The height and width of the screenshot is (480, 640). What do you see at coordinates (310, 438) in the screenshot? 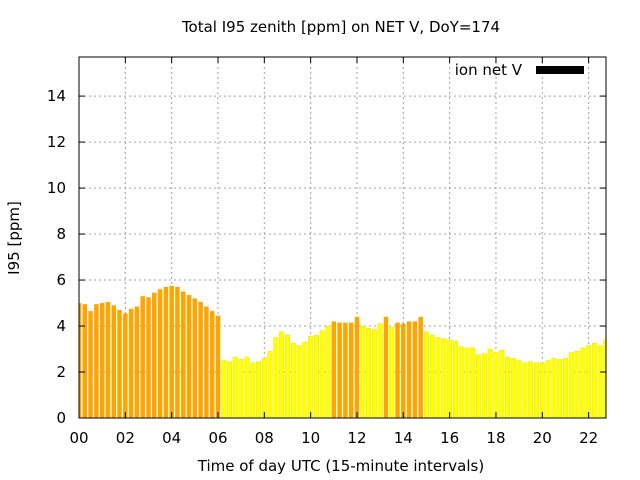
I see `x-tick-label: 10` at bounding box center [310, 438].